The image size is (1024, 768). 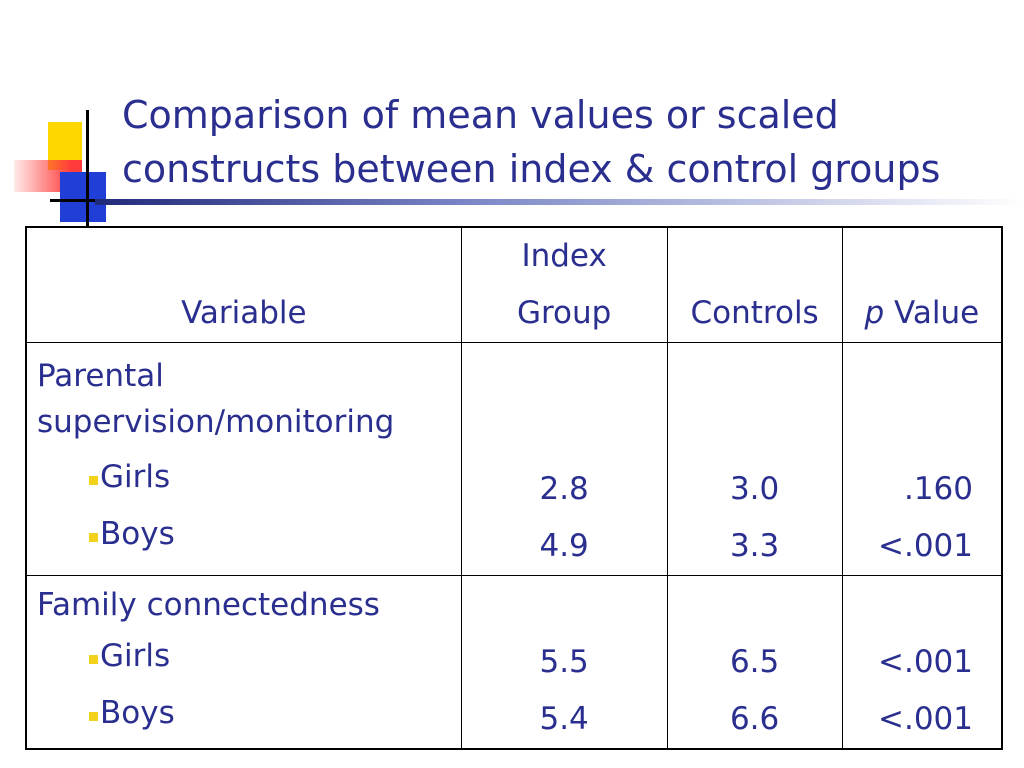 I want to click on variable-name: Parental supervision/monitoring, so click(x=244, y=399).